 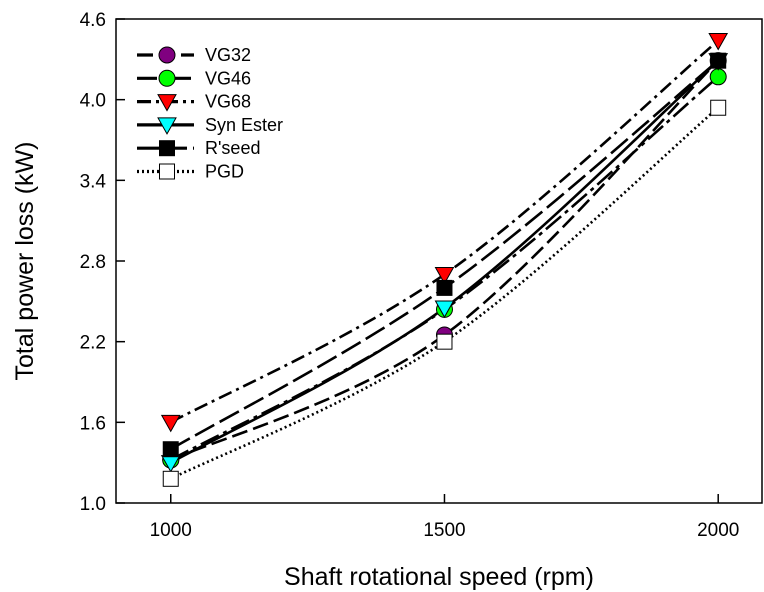 What do you see at coordinates (93, 504) in the screenshot?
I see `y-tick-label: 1.0` at bounding box center [93, 504].